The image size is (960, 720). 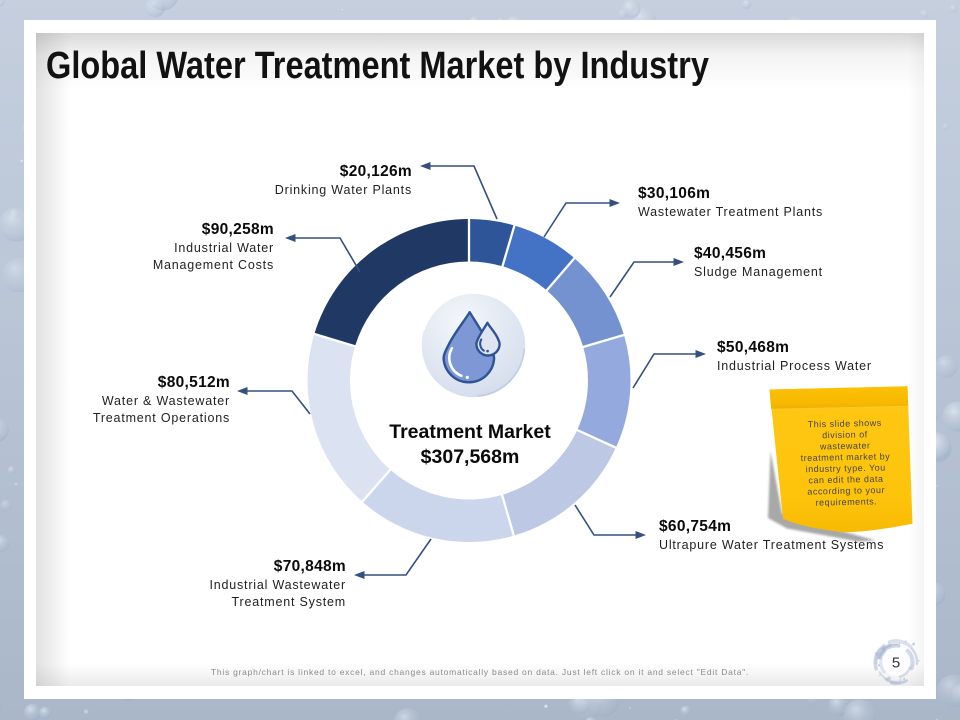 I want to click on svg-text: can edit the data, so click(x=845, y=480).